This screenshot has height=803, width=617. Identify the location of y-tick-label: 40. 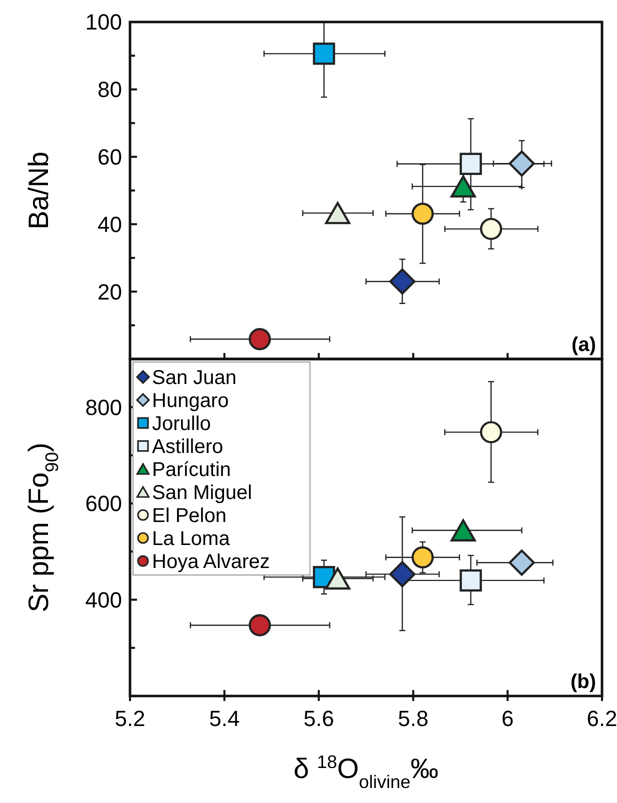
(110, 224).